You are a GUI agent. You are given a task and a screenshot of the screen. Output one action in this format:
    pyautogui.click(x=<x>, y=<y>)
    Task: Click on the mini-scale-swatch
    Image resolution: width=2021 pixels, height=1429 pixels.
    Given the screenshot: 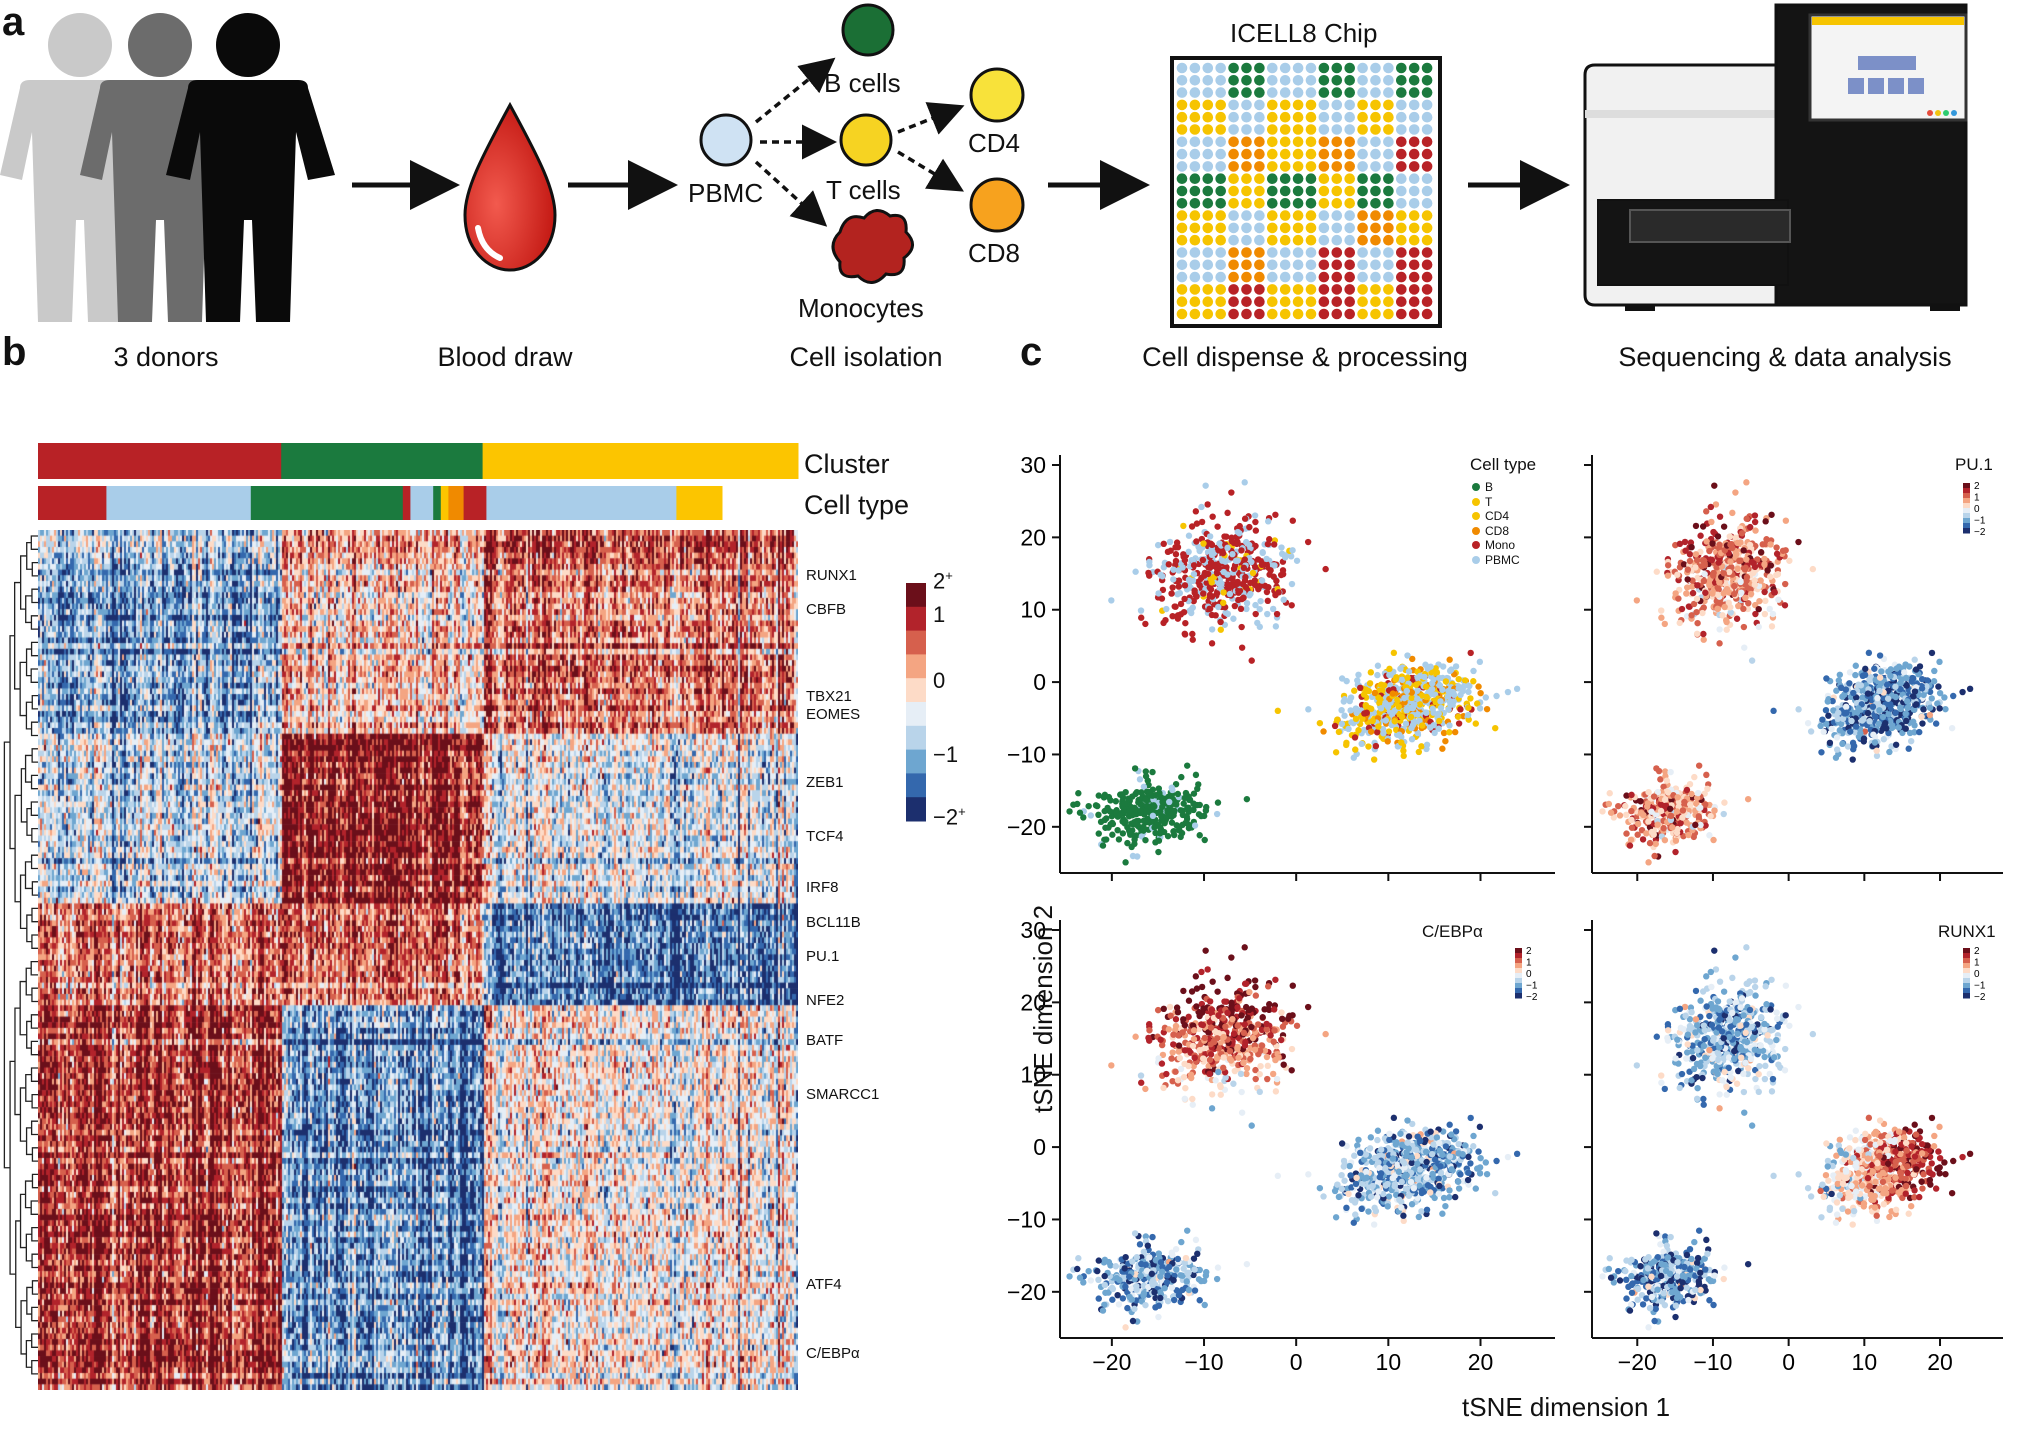 What is the action you would take?
    pyautogui.click(x=1966, y=511)
    